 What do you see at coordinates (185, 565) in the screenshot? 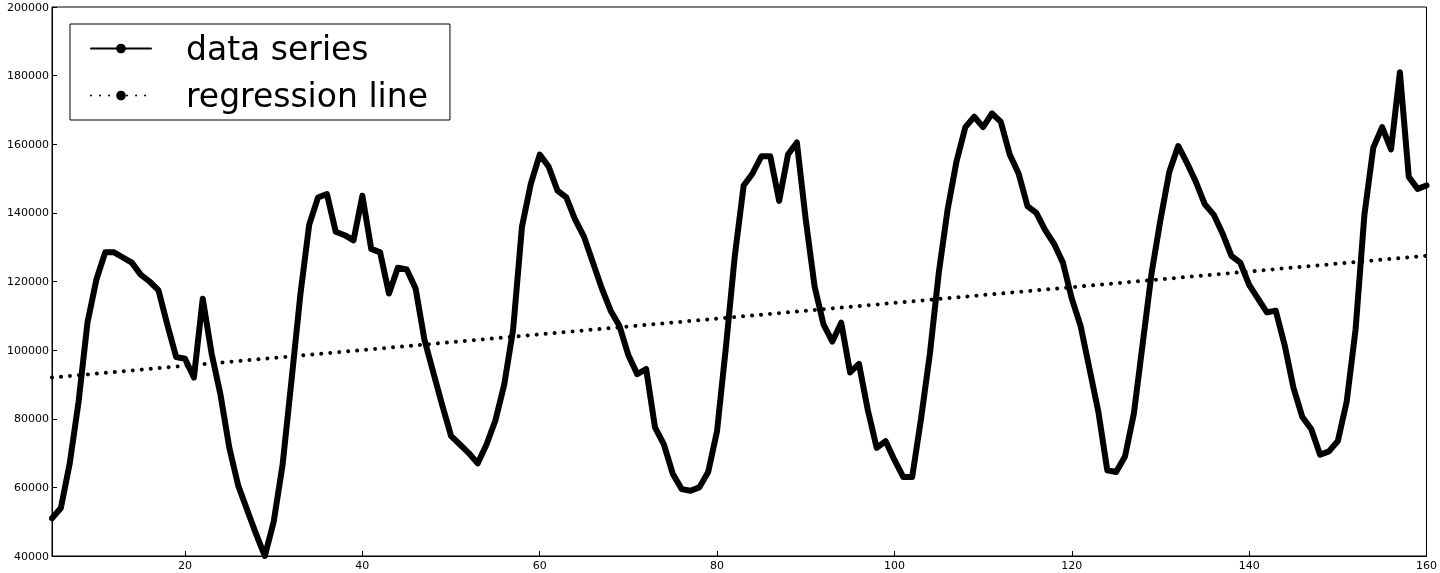
I see `x-tick-label: 20` at bounding box center [185, 565].